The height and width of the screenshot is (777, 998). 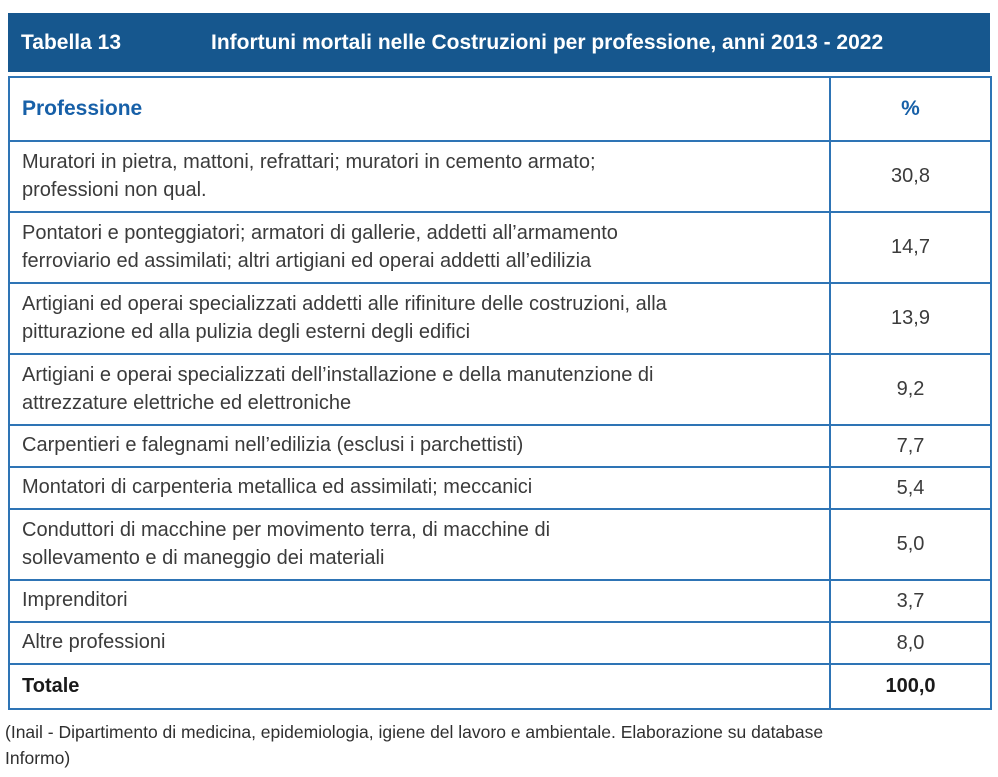 I want to click on profession-cell: Imprenditori, so click(x=419, y=601).